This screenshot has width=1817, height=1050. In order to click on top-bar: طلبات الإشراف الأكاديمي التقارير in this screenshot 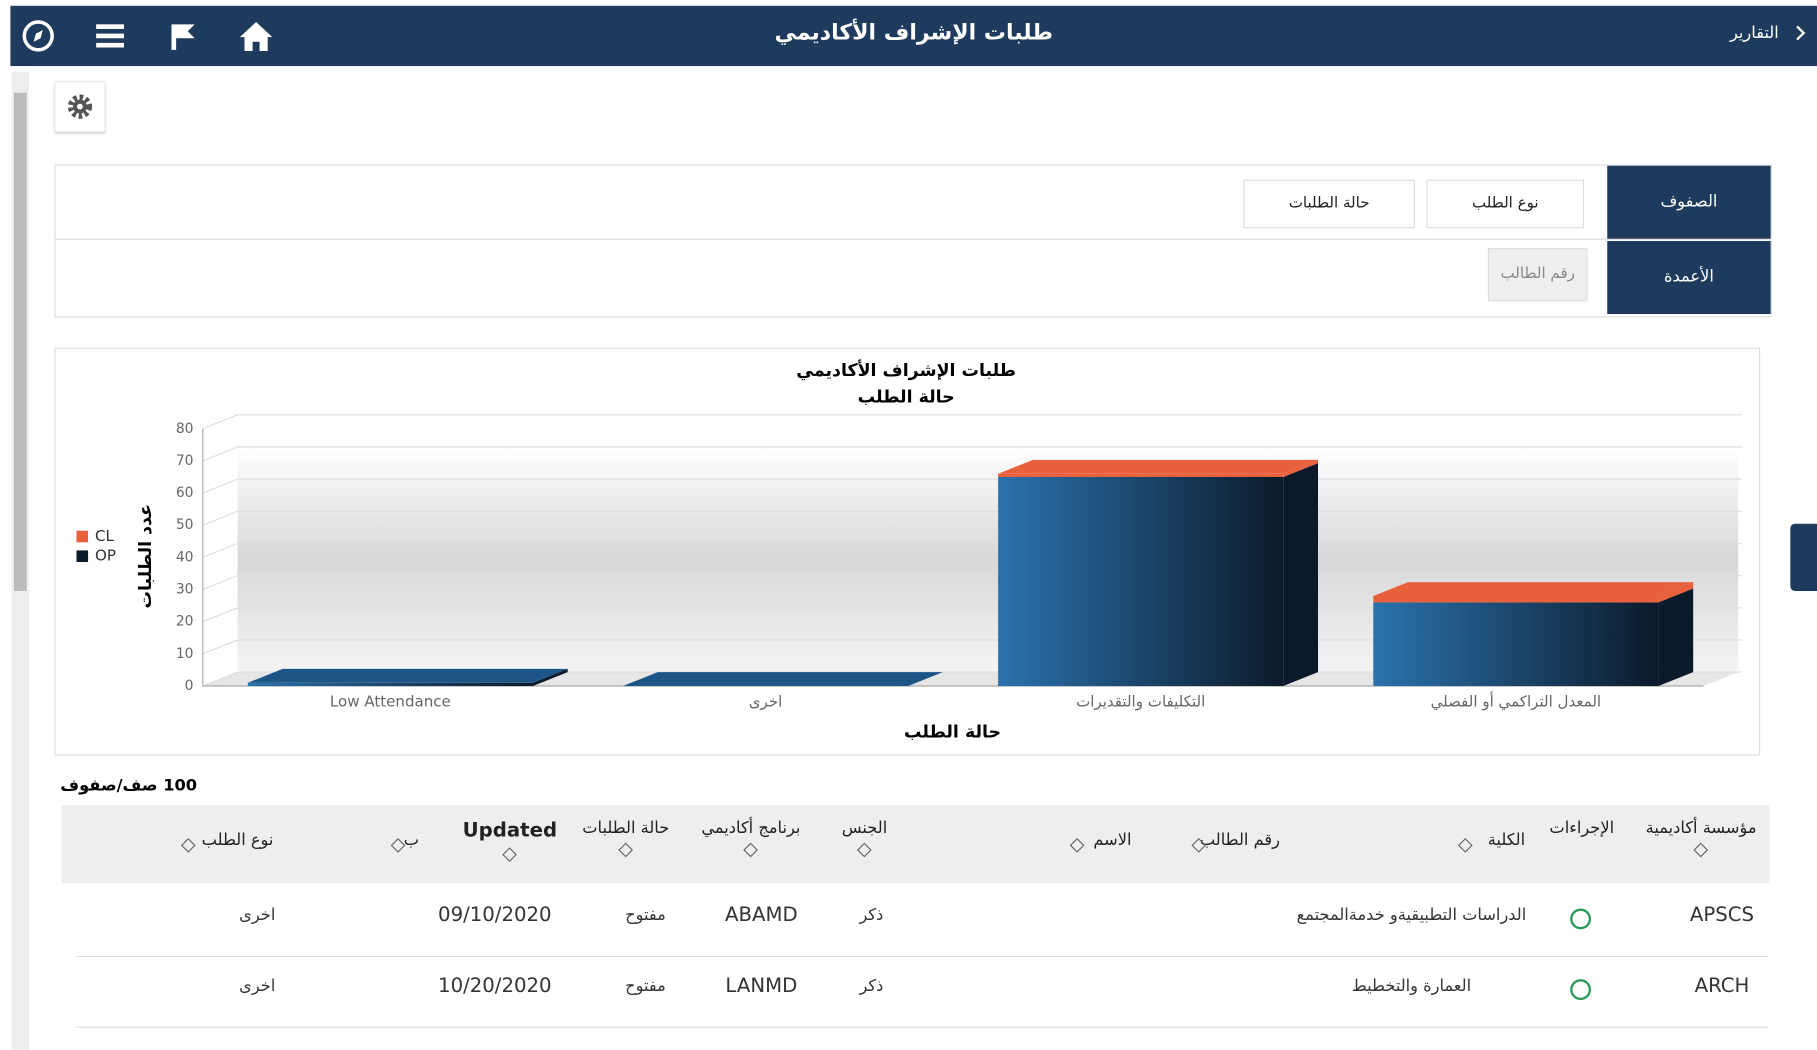, I will do `click(913, 36)`.